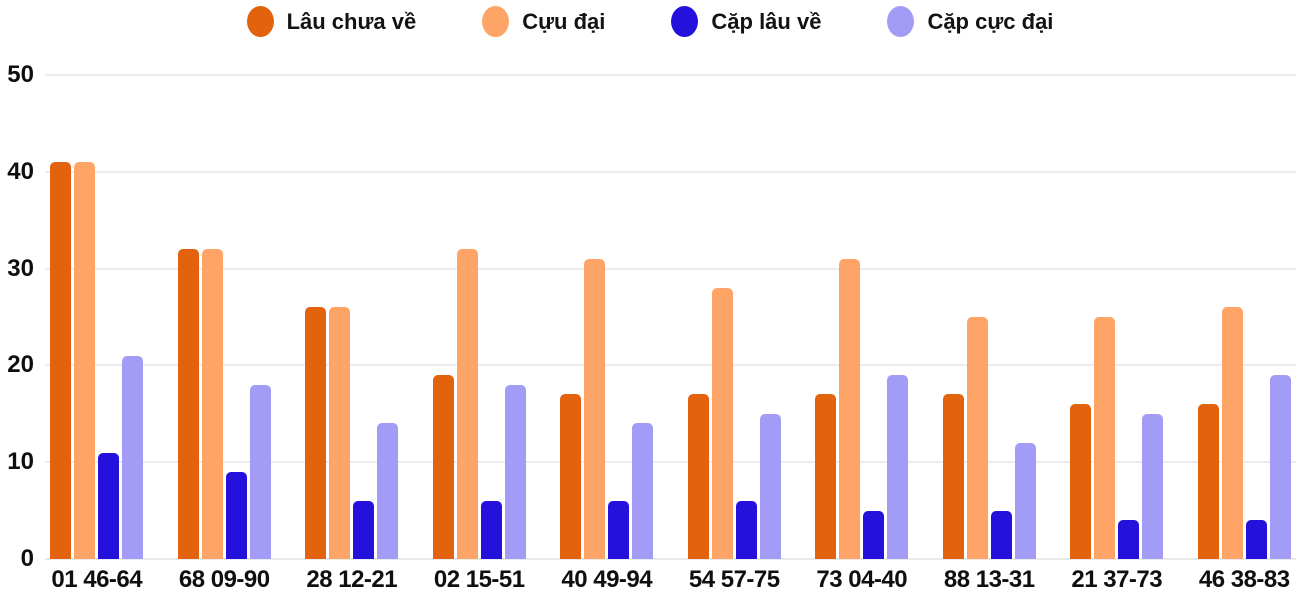 This screenshot has width=1300, height=600. Describe the element at coordinates (766, 21) in the screenshot. I see `legend-label: Cặp lâu về` at that location.